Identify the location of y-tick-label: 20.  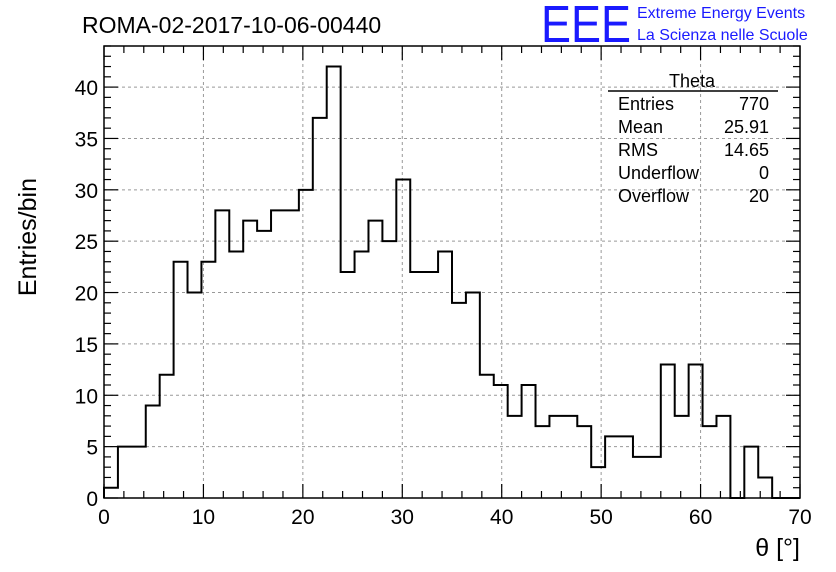
(86, 294).